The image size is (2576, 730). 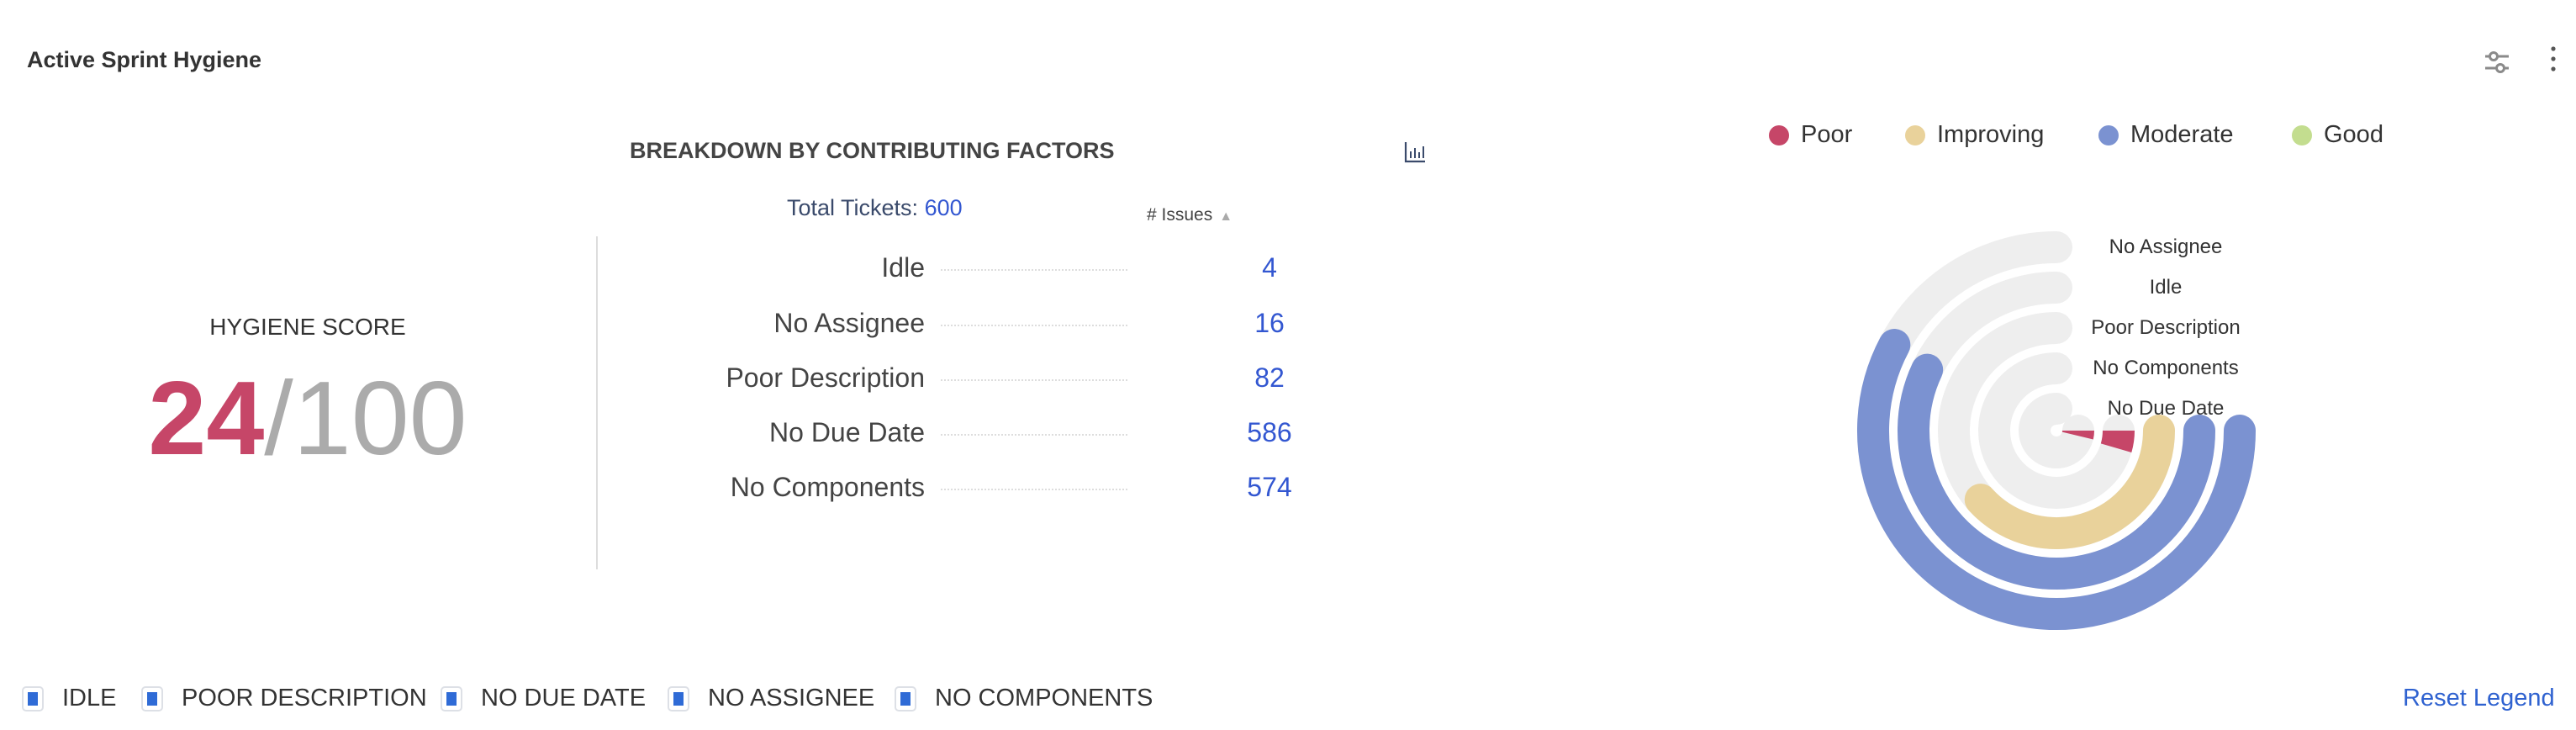 I want to click on factor-issue-count: 82, so click(x=1269, y=377).